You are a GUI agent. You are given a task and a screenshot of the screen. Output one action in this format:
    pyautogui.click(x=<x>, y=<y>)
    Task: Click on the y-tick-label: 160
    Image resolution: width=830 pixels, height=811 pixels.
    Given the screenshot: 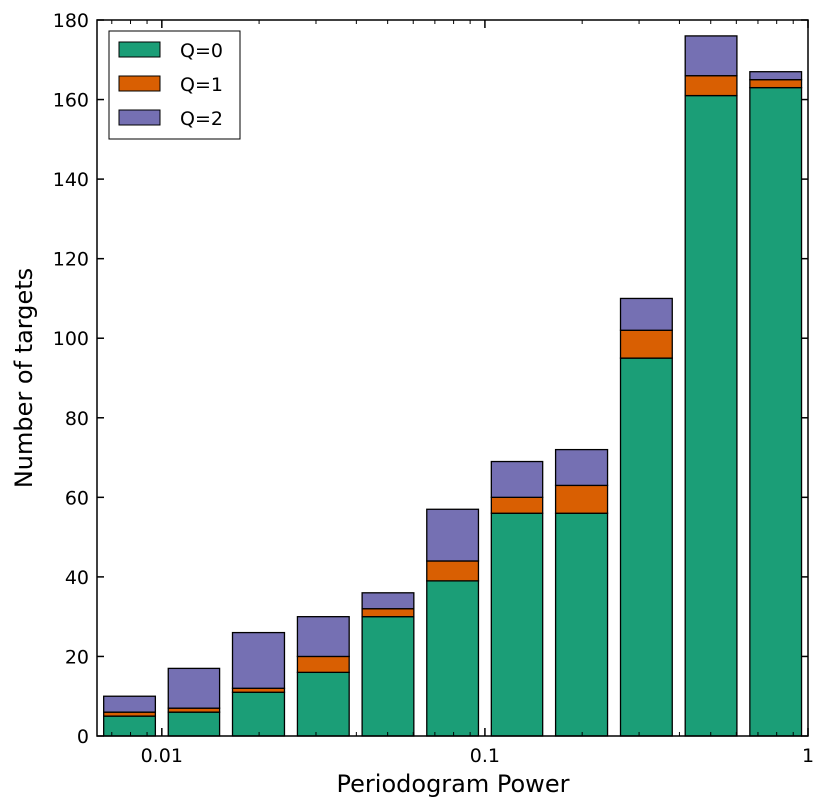 What is the action you would take?
    pyautogui.click(x=71, y=101)
    